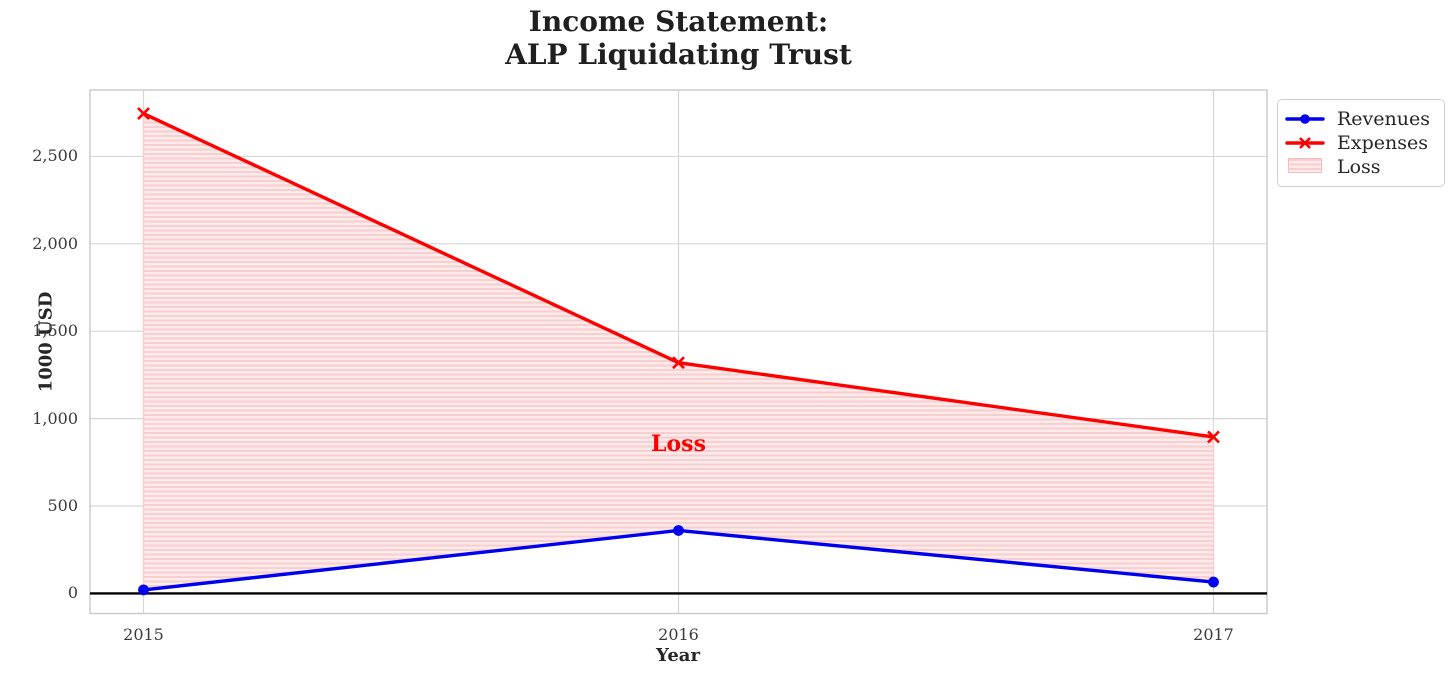  I want to click on y-tick-label: 2,500, so click(55, 156).